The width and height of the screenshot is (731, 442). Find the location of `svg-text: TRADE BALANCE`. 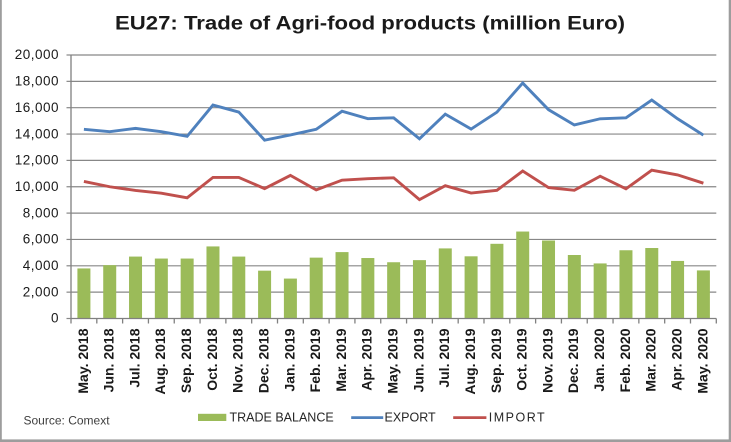

svg-text: TRADE BALANCE is located at coordinates (282, 418).